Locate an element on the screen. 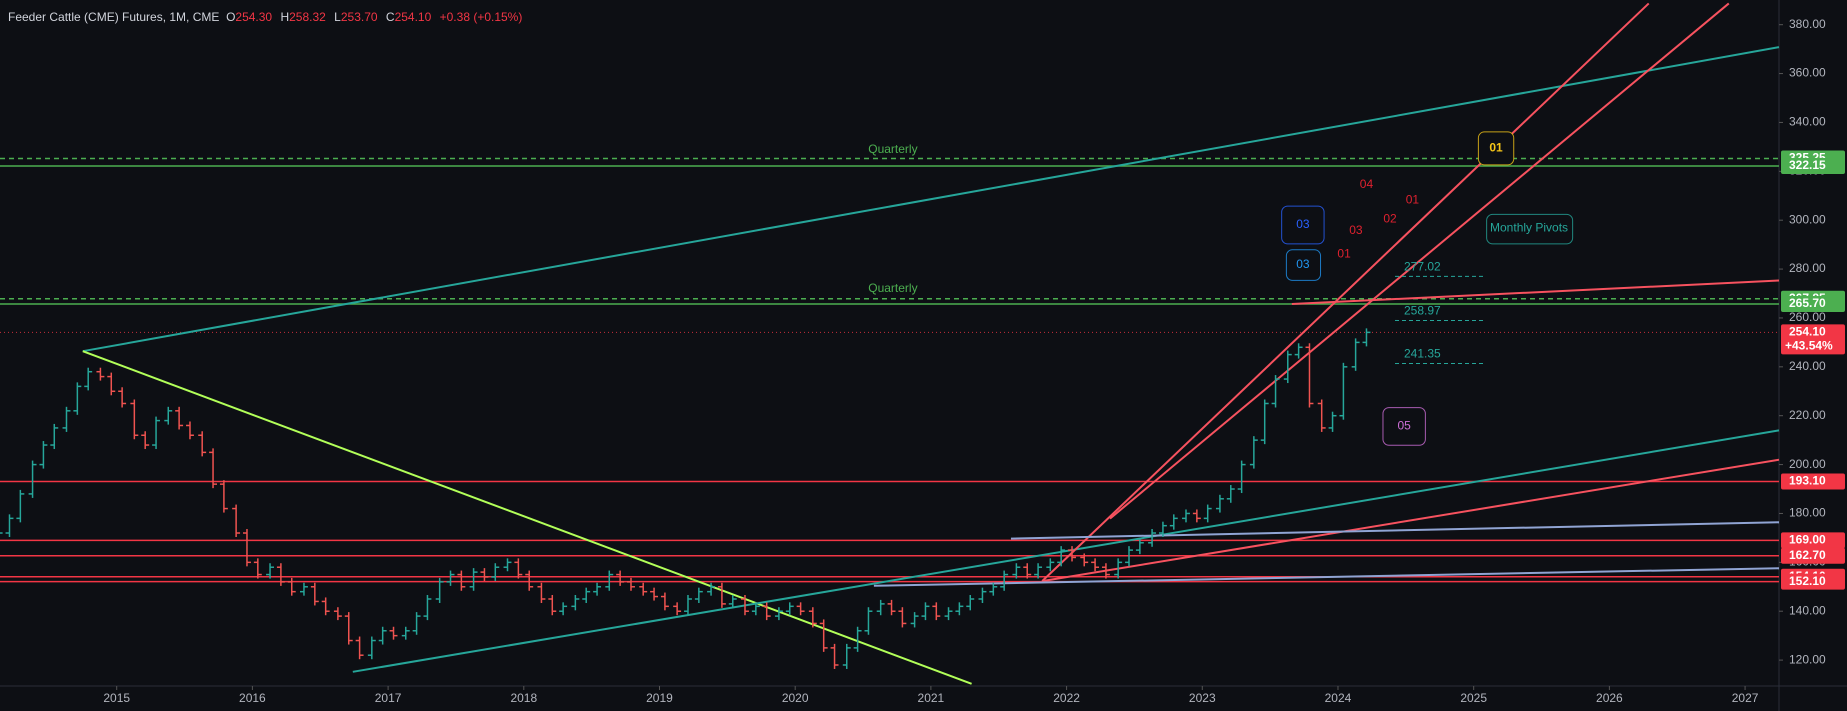 The height and width of the screenshot is (711, 1847). y-tick-label: 280.00 is located at coordinates (1807, 268).